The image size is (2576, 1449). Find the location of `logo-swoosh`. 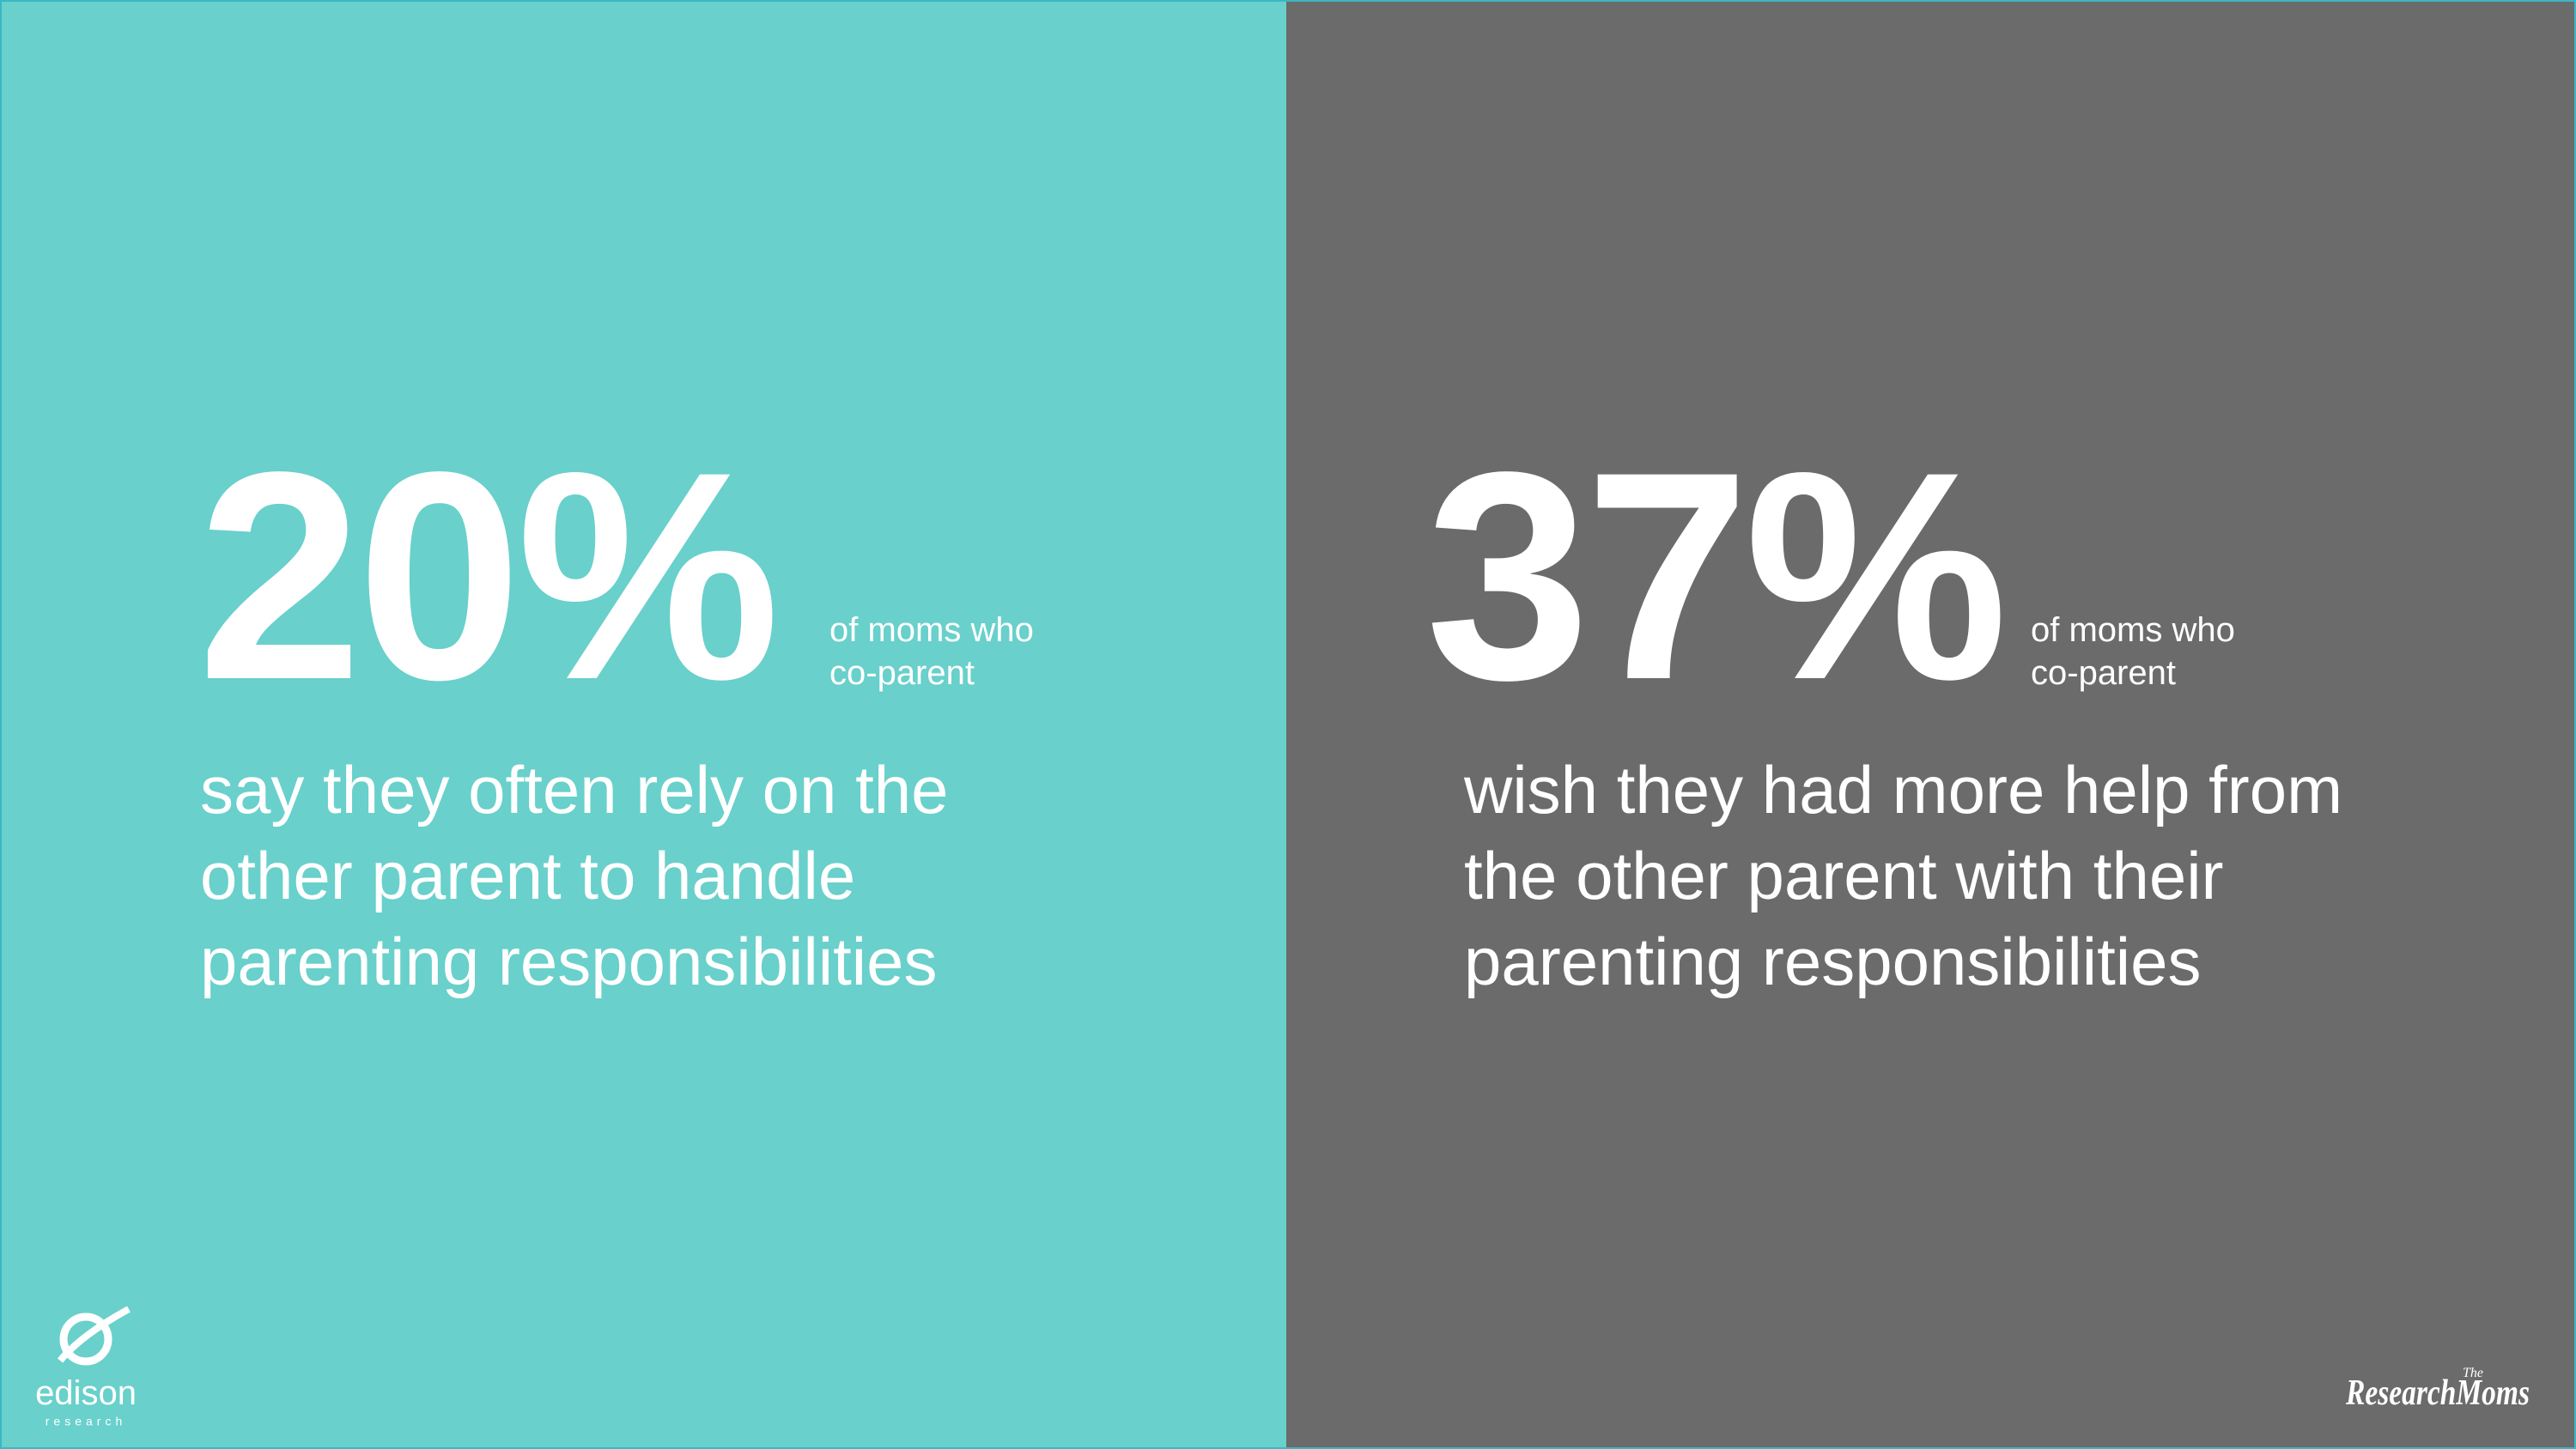

logo-swoosh is located at coordinates (94, 1334).